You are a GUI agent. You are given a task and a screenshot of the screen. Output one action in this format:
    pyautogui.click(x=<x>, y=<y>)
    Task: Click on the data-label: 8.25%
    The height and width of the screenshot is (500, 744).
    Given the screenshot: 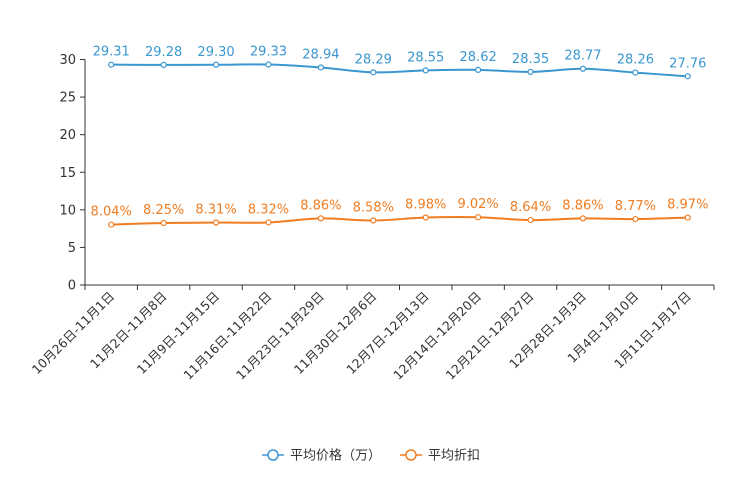 What is the action you would take?
    pyautogui.click(x=163, y=210)
    